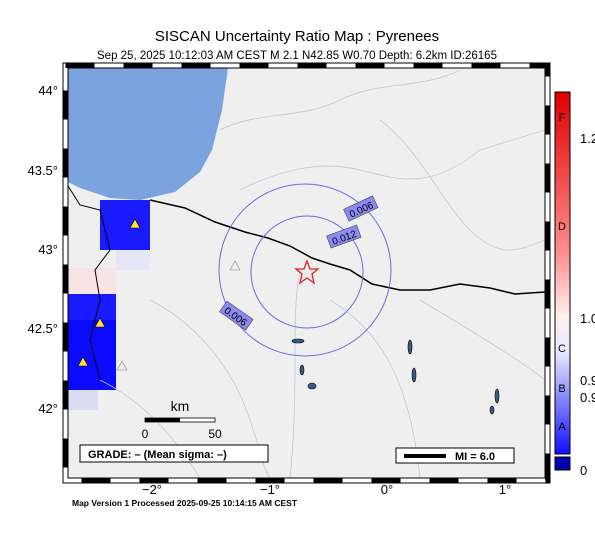  Describe the element at coordinates (425, 456) in the screenshot. I see `mi-line` at that location.